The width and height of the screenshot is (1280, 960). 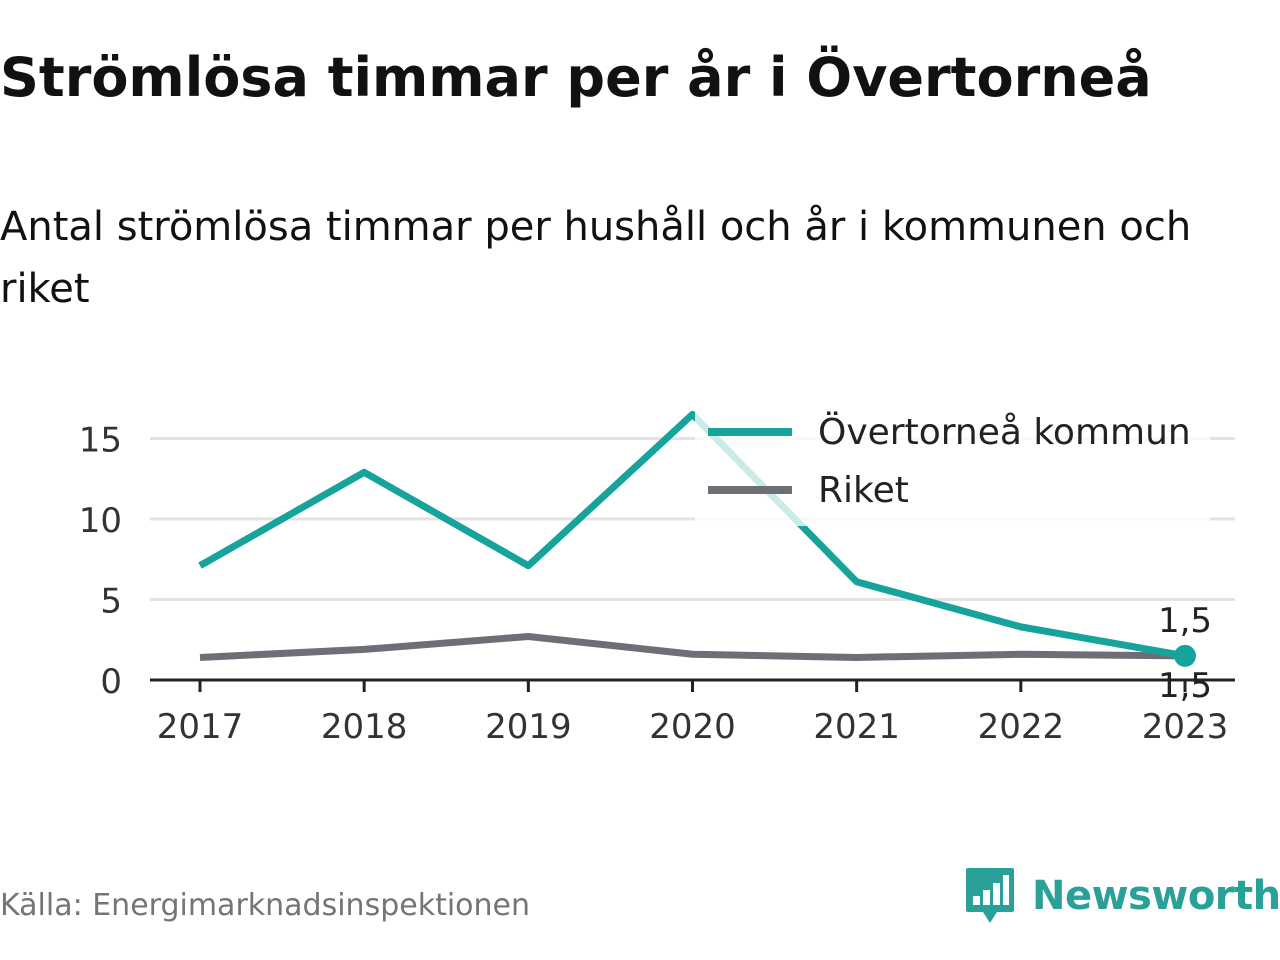 I want to click on last-point-marker, so click(x=1185, y=655).